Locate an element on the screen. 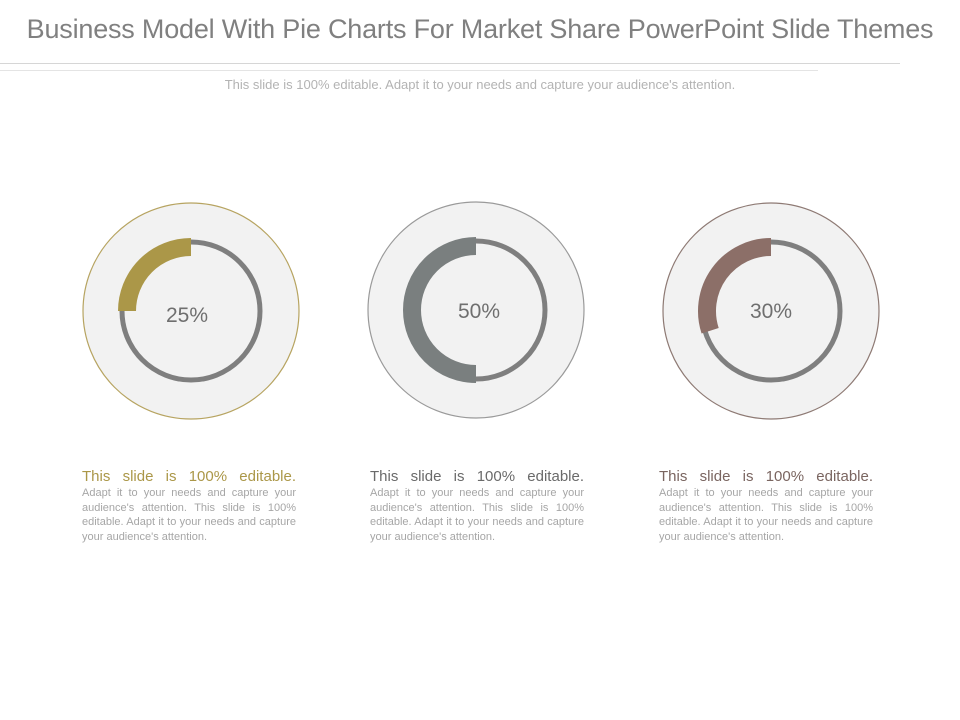 Image resolution: width=960 pixels, height=720 pixels. title-divider-secondary is located at coordinates (409, 70).